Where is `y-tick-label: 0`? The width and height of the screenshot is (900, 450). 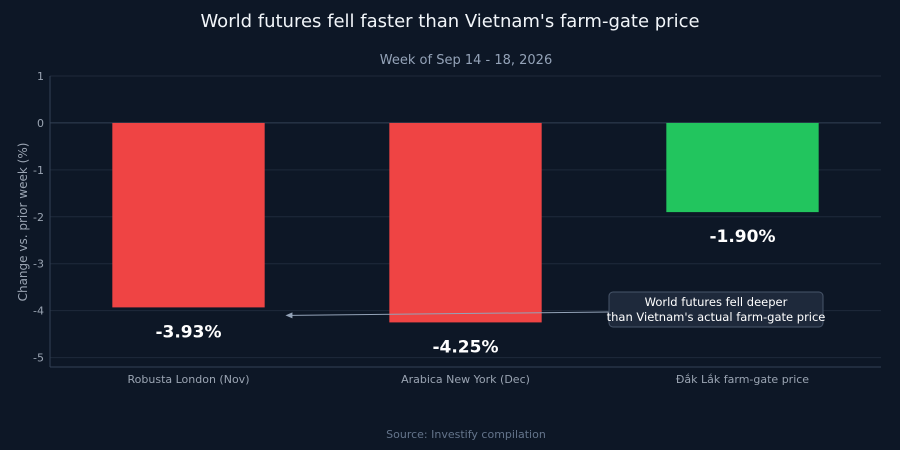 y-tick-label: 0 is located at coordinates (40, 123).